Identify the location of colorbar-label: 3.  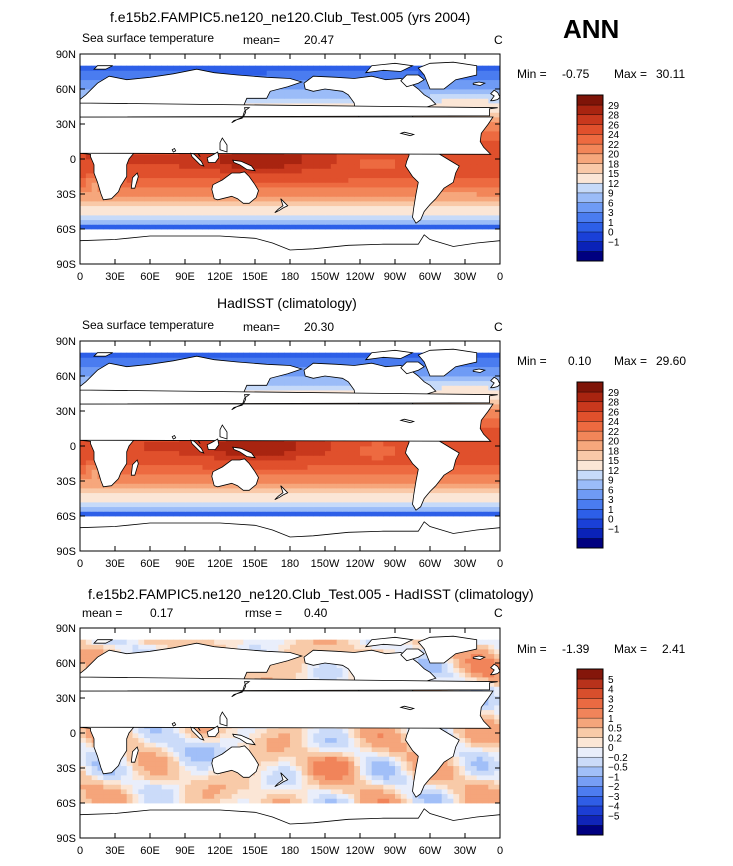
(611, 213).